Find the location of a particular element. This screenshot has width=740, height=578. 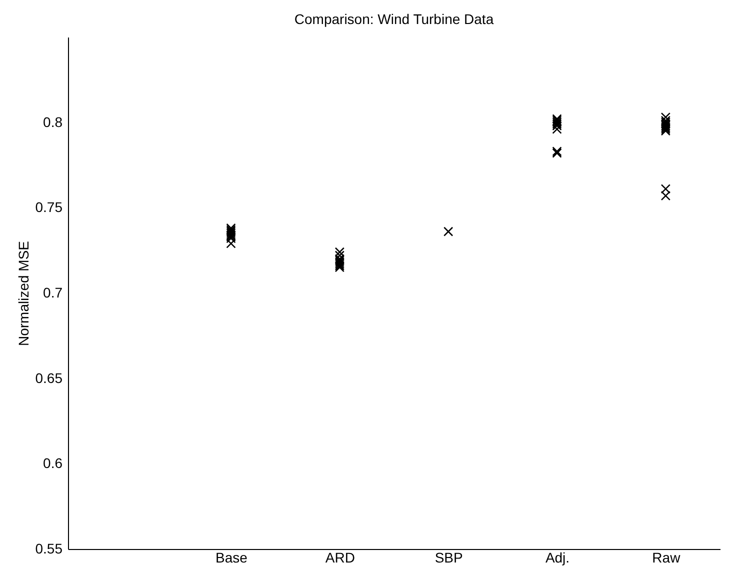

x-tick-label: ARD is located at coordinates (340, 558).